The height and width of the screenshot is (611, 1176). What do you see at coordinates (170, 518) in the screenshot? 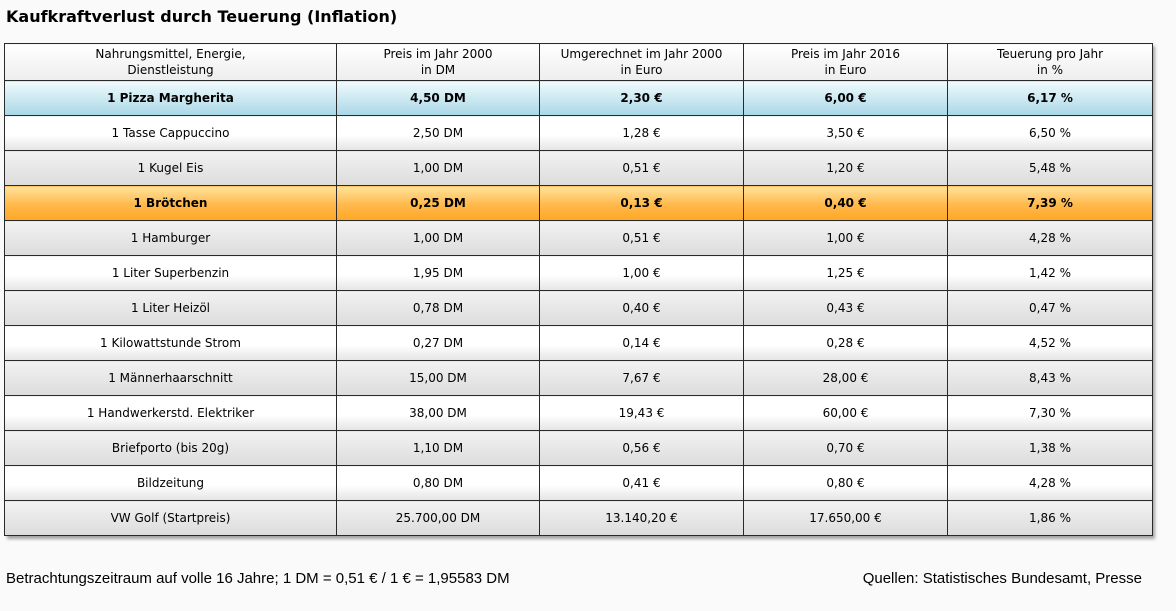
I see `item-name-cell: VW Golf (Startpreis)` at bounding box center [170, 518].